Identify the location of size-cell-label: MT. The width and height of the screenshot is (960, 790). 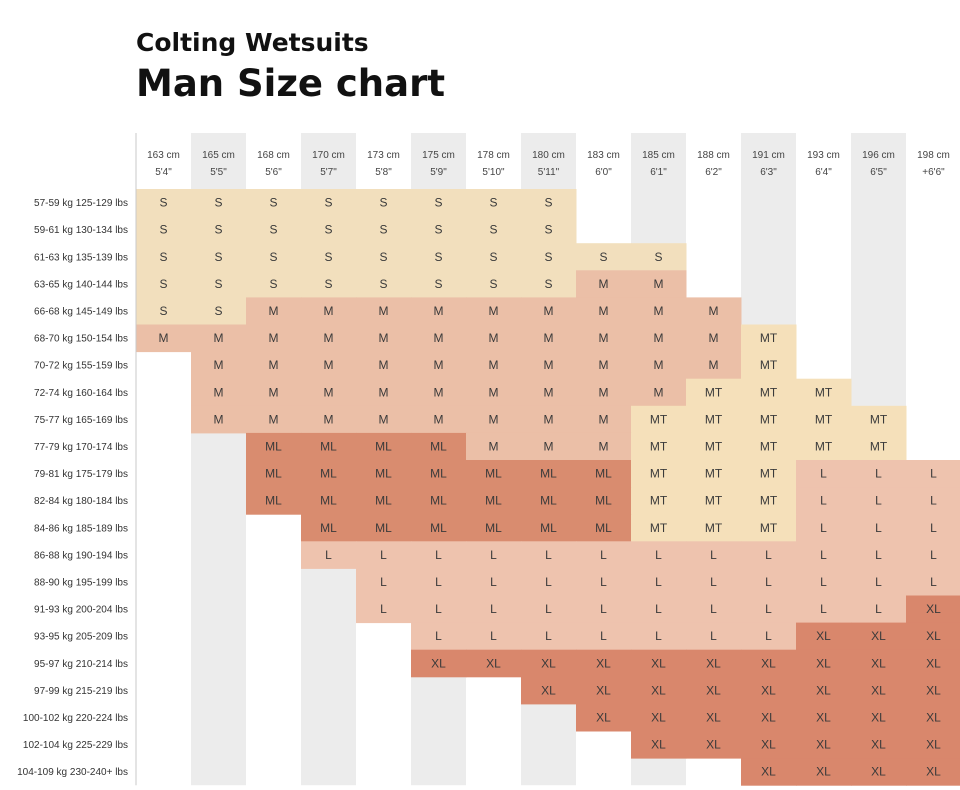
(714, 392).